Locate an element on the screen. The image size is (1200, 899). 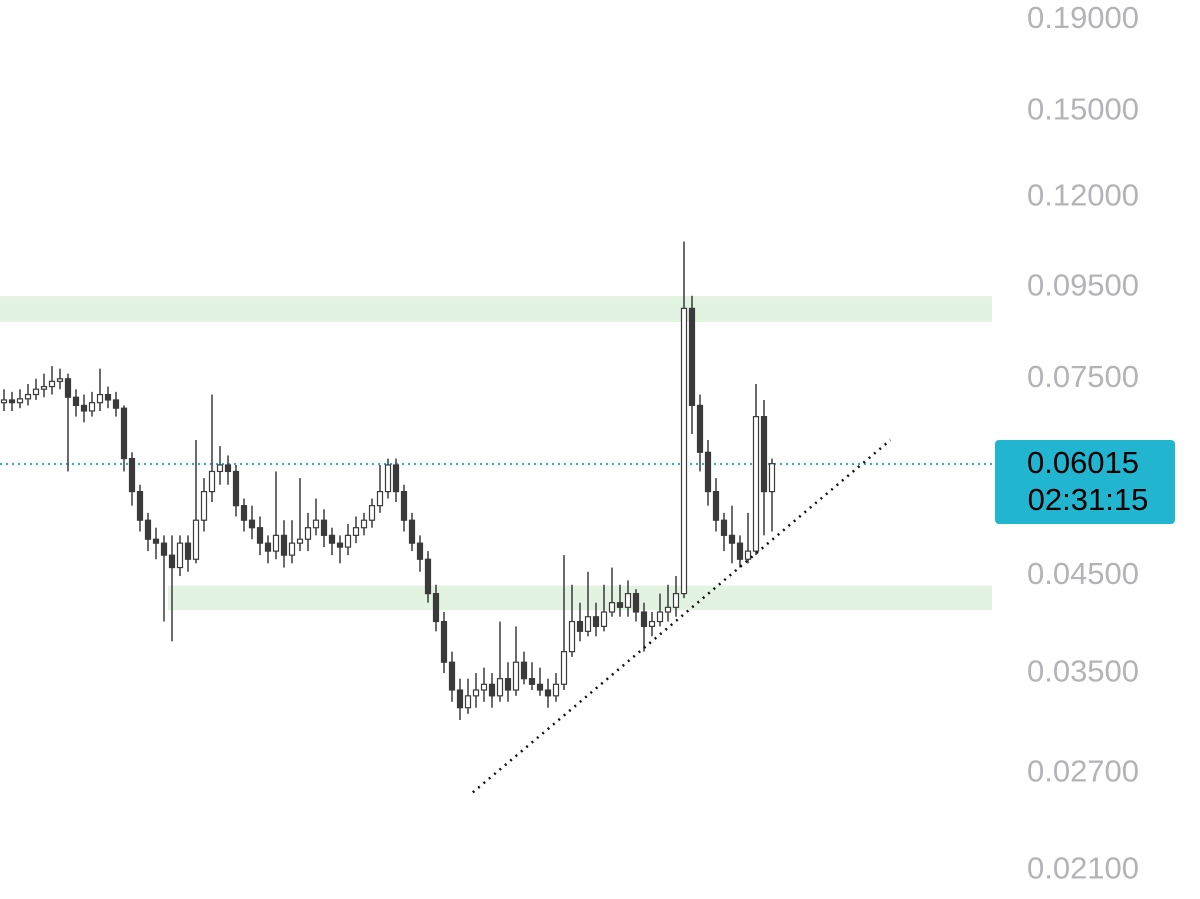
y-tick-label: 0.09500 is located at coordinates (1083, 285).